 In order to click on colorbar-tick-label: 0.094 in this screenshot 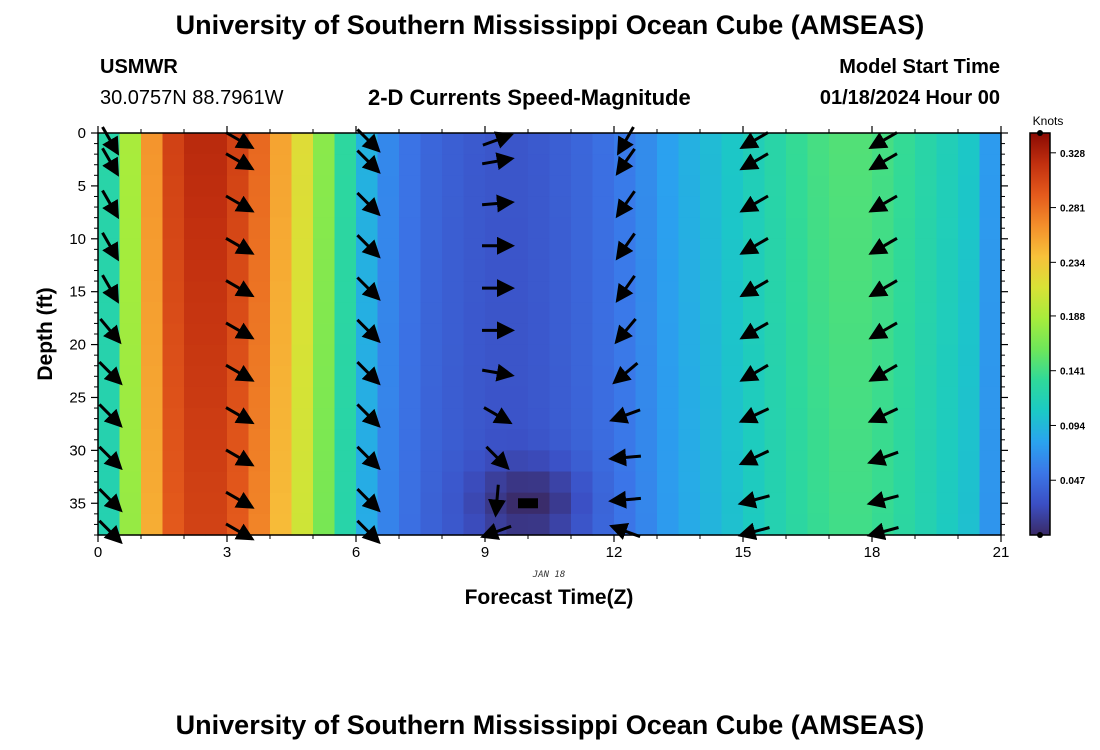, I will do `click(1072, 426)`.